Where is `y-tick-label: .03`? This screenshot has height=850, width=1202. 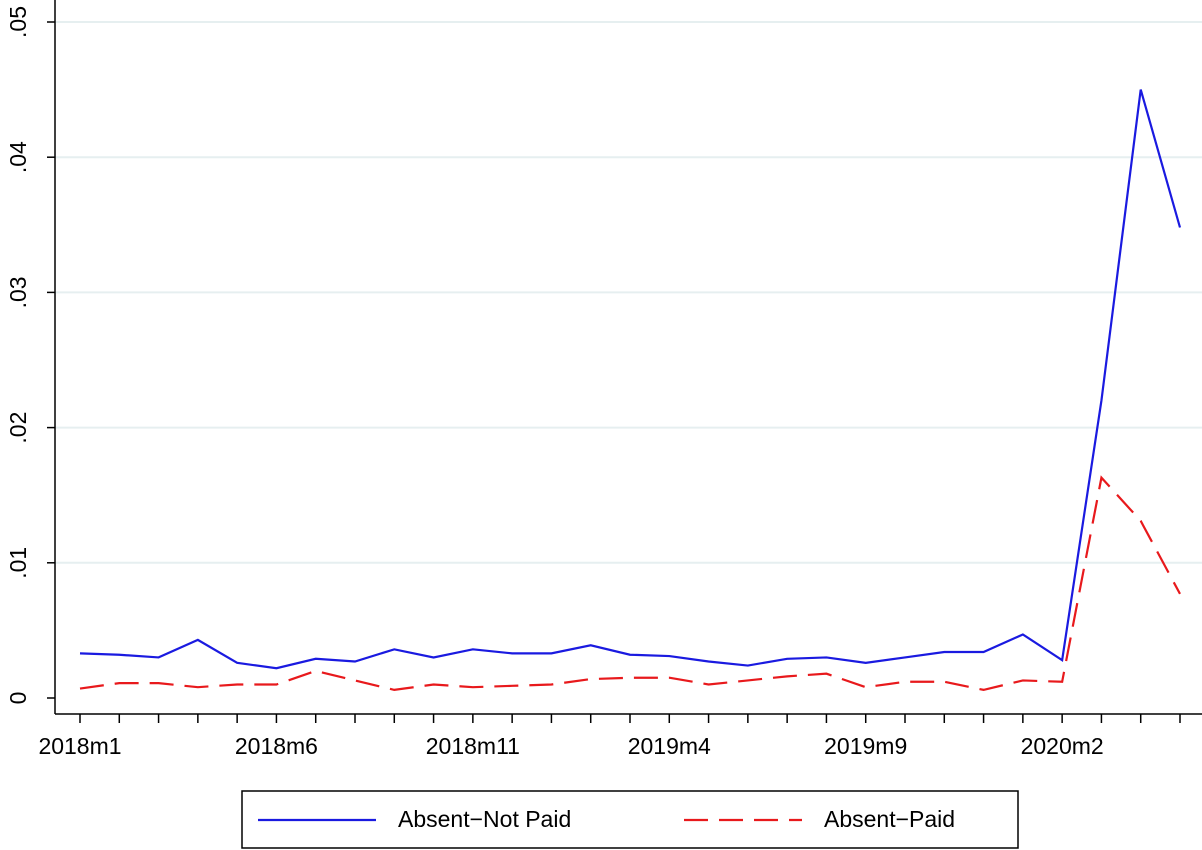
y-tick-label: .03 is located at coordinates (18, 292).